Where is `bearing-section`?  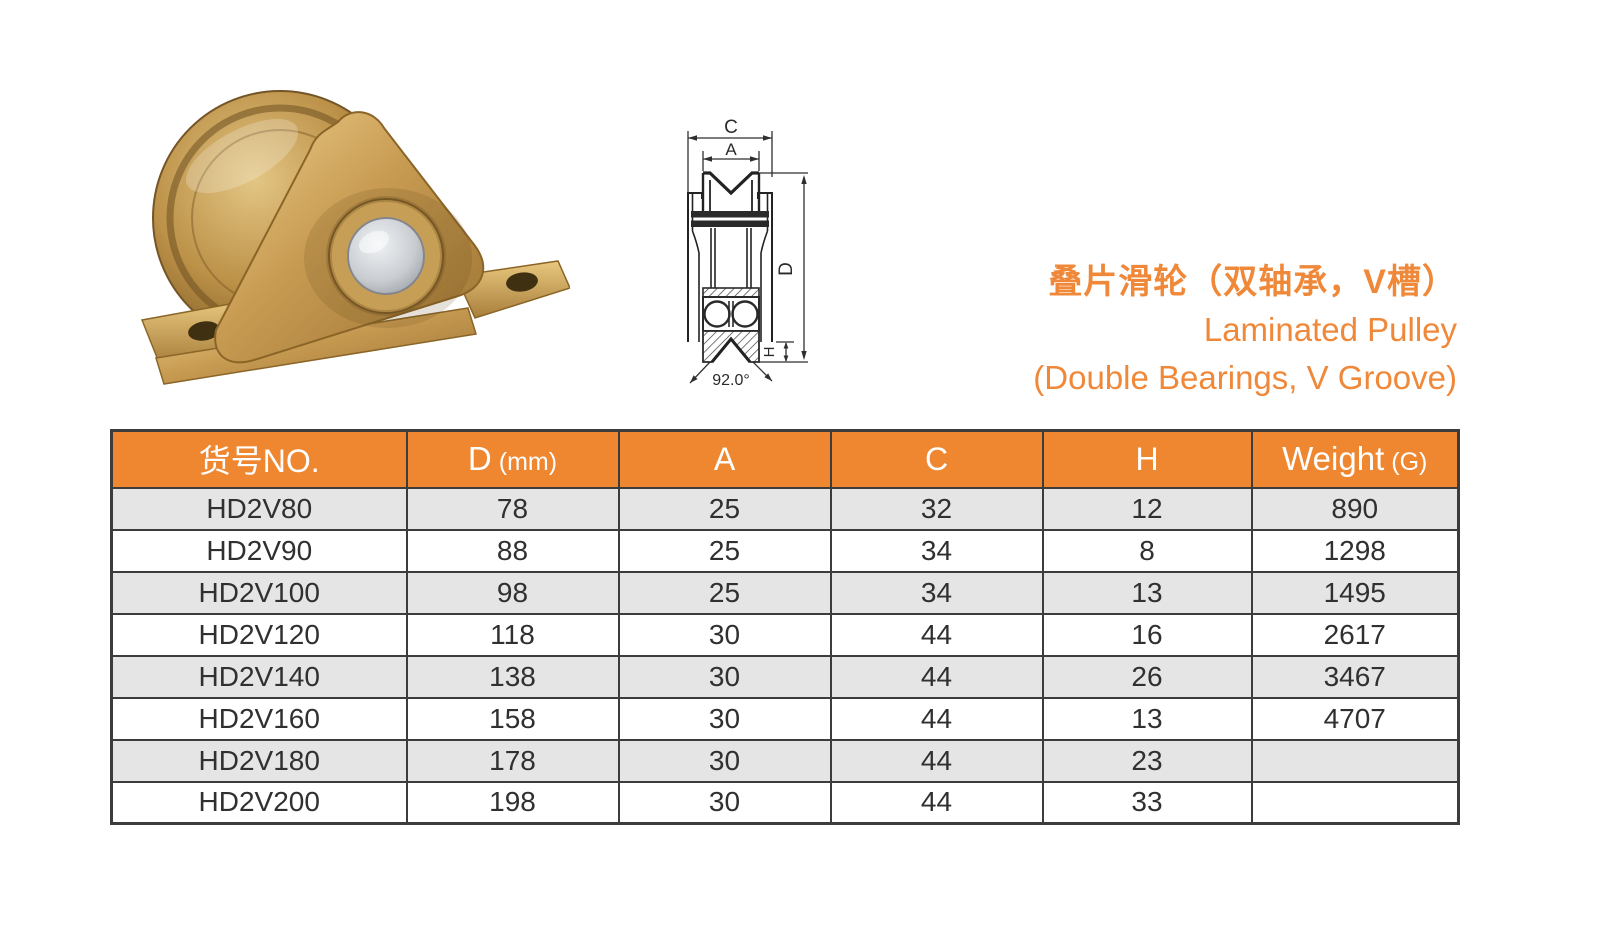
bearing-section is located at coordinates (731, 309).